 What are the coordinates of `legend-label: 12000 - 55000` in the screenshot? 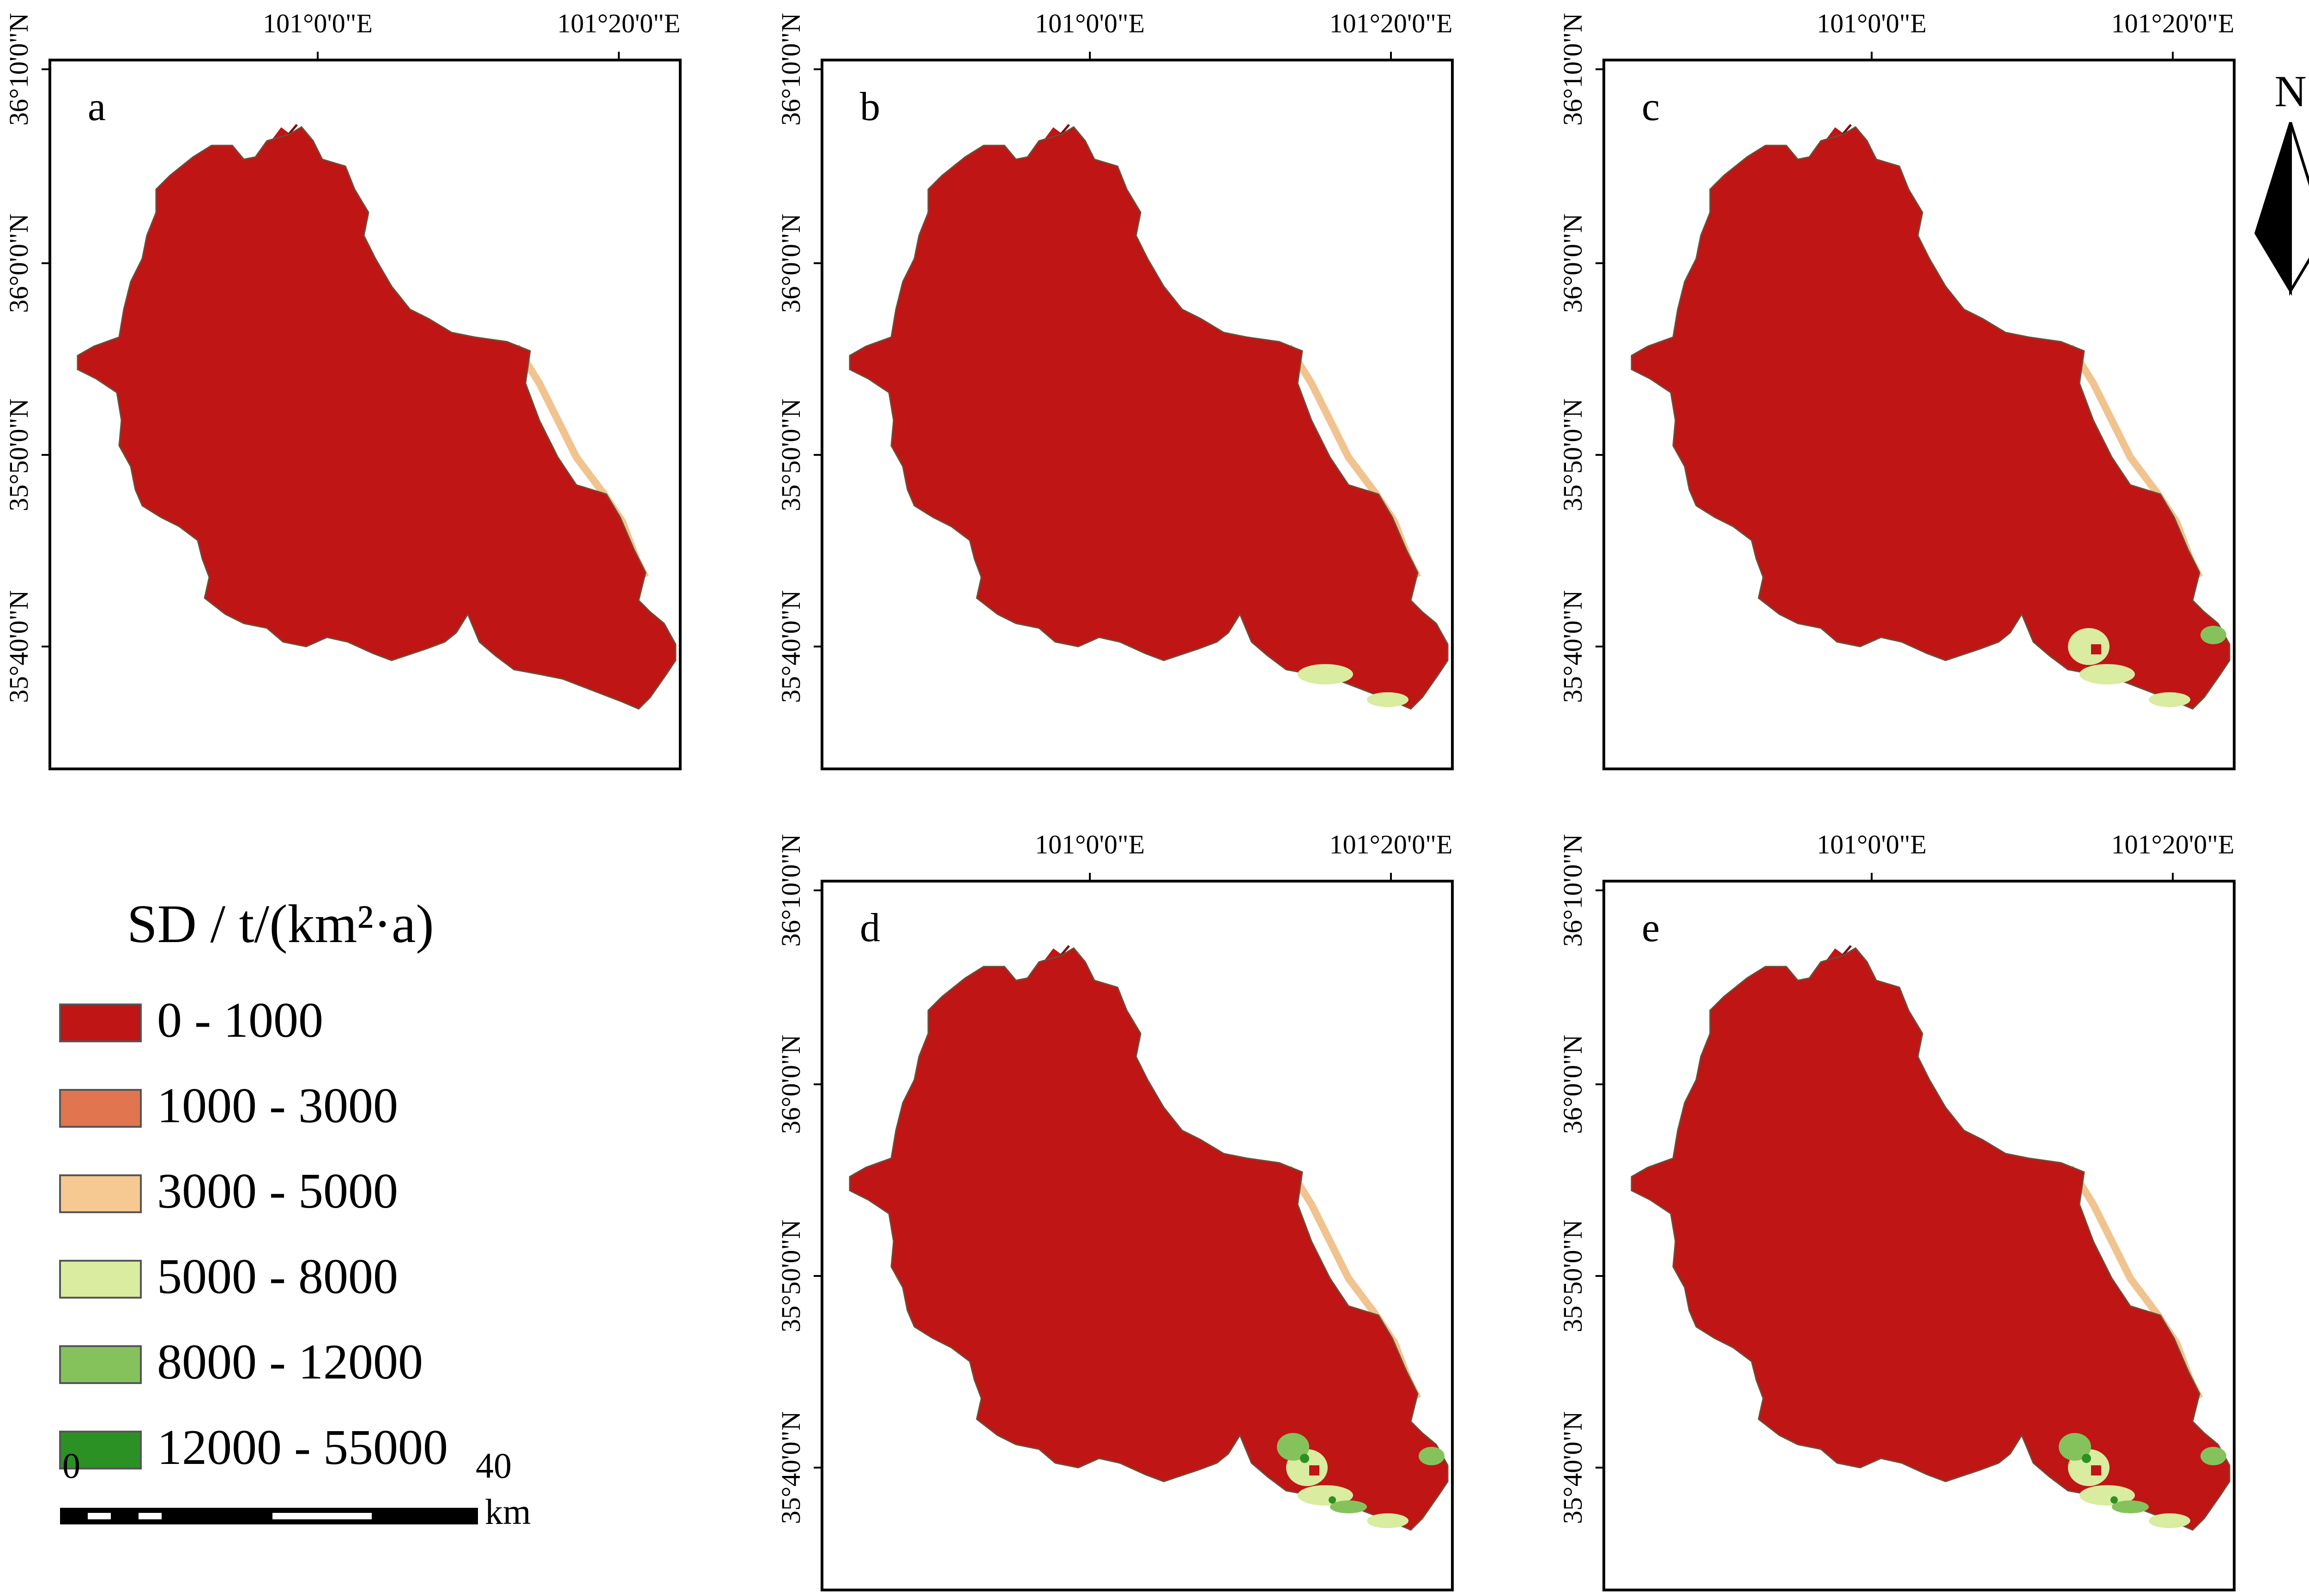 It's located at (303, 1447).